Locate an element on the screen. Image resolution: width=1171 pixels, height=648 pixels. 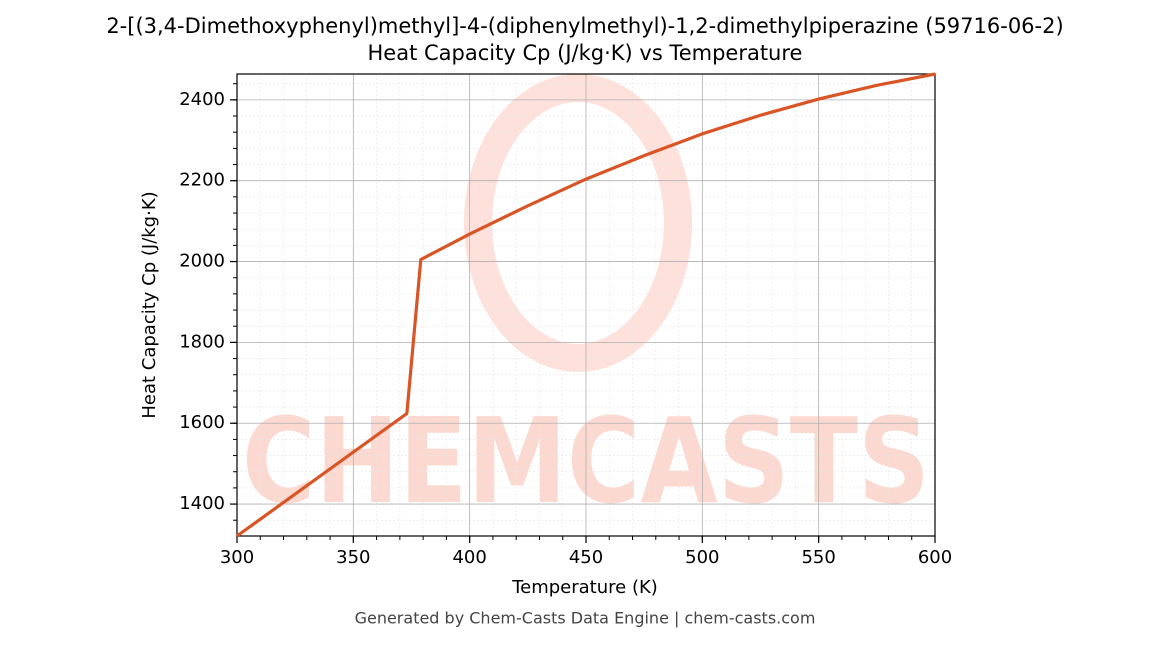
y-tick-label: 2200 is located at coordinates (202, 180).